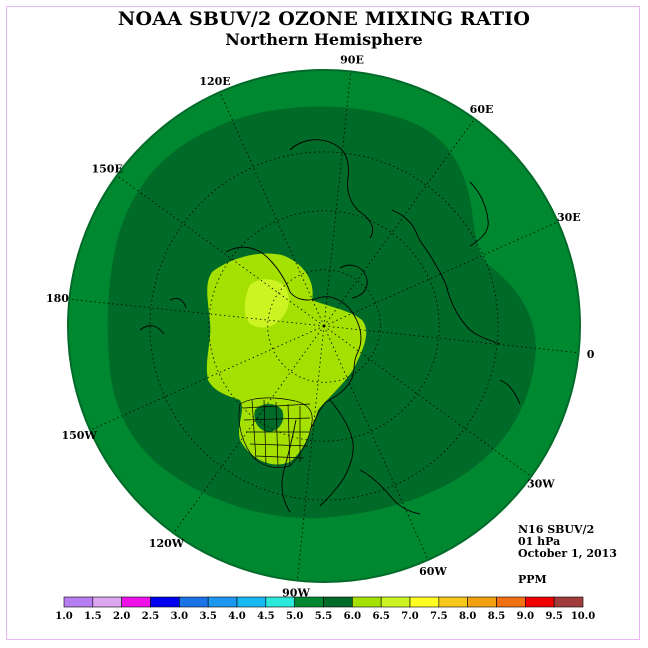 The width and height of the screenshot is (648, 648). What do you see at coordinates (591, 354) in the screenshot?
I see `longitude-label: 0` at bounding box center [591, 354].